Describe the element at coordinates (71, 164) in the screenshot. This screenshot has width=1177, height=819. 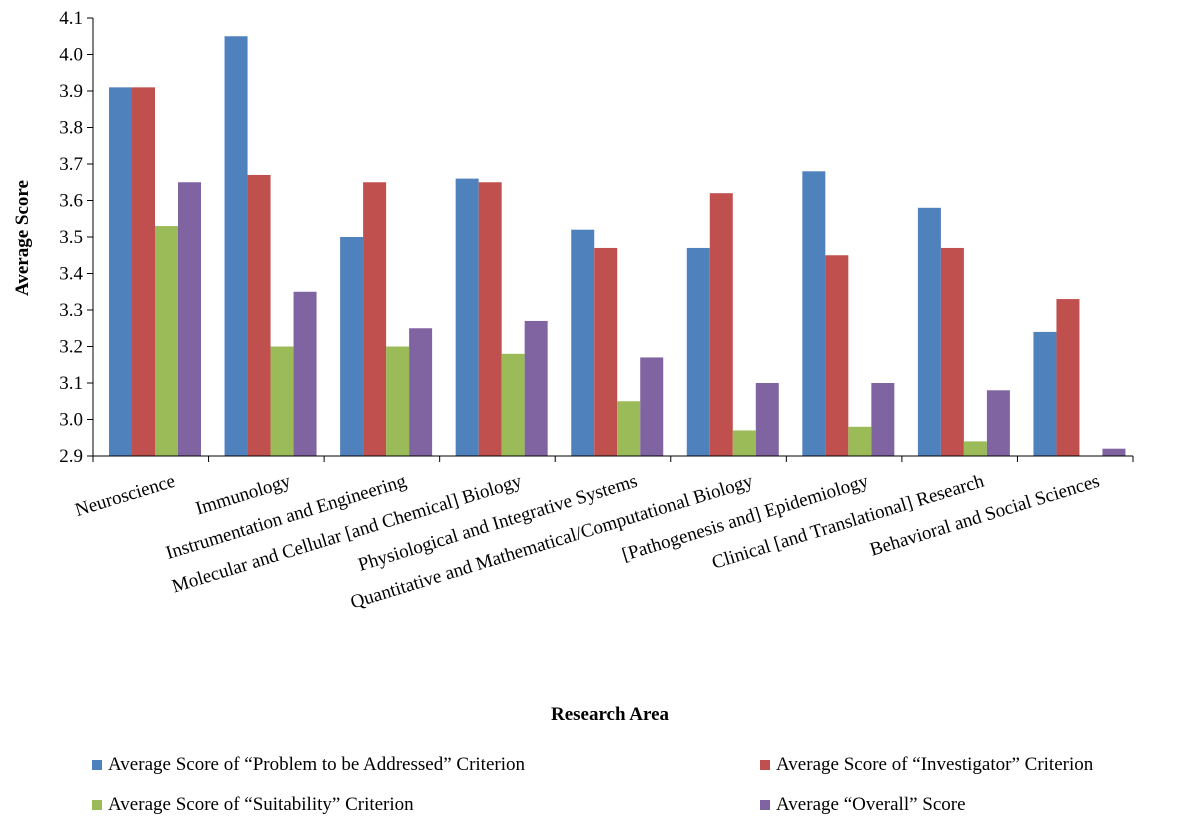
I see `y-tick-label: 3.7` at that location.